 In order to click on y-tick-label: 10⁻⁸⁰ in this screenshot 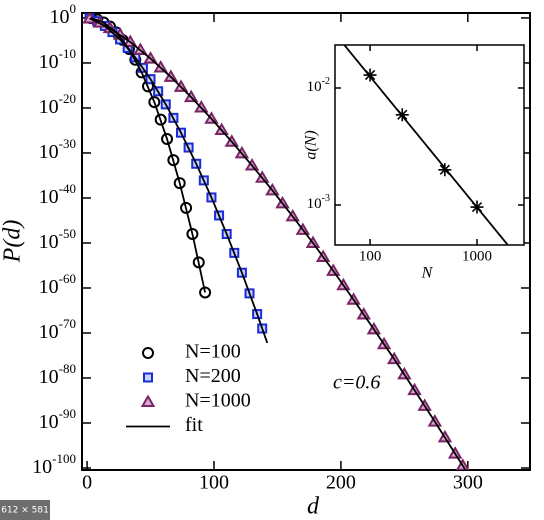, I will do `click(57, 374)`.